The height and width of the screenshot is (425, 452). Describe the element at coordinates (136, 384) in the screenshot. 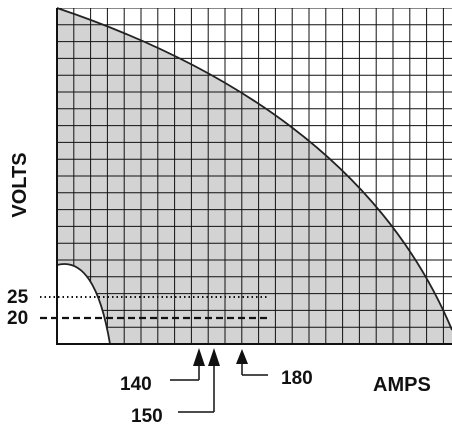

I see `marker-label-140: 140` at that location.